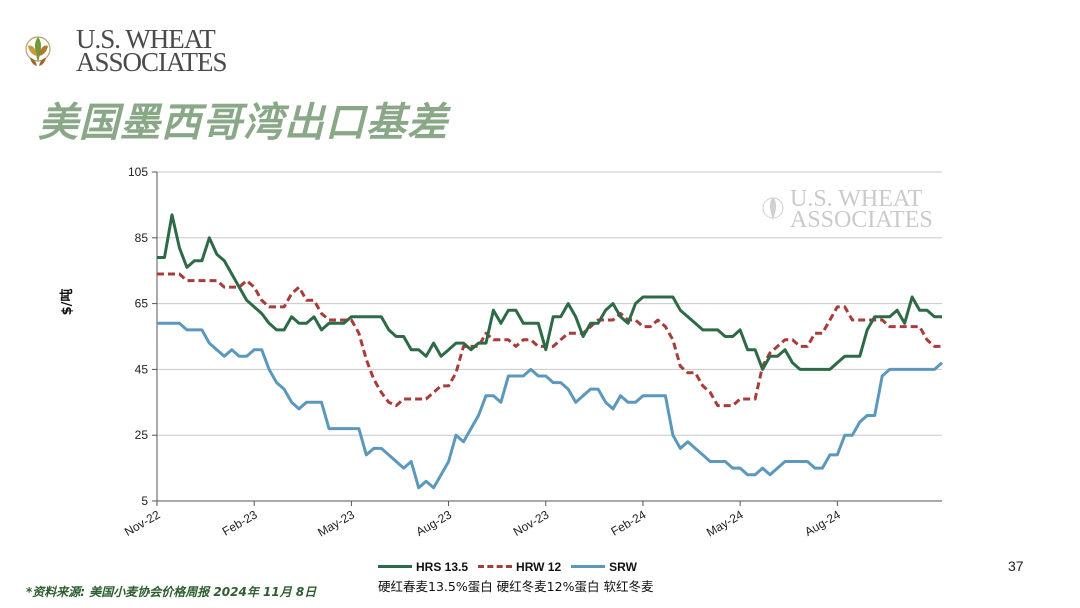 The height and width of the screenshot is (608, 1080). I want to click on y-tick-label: 85, so click(142, 238).